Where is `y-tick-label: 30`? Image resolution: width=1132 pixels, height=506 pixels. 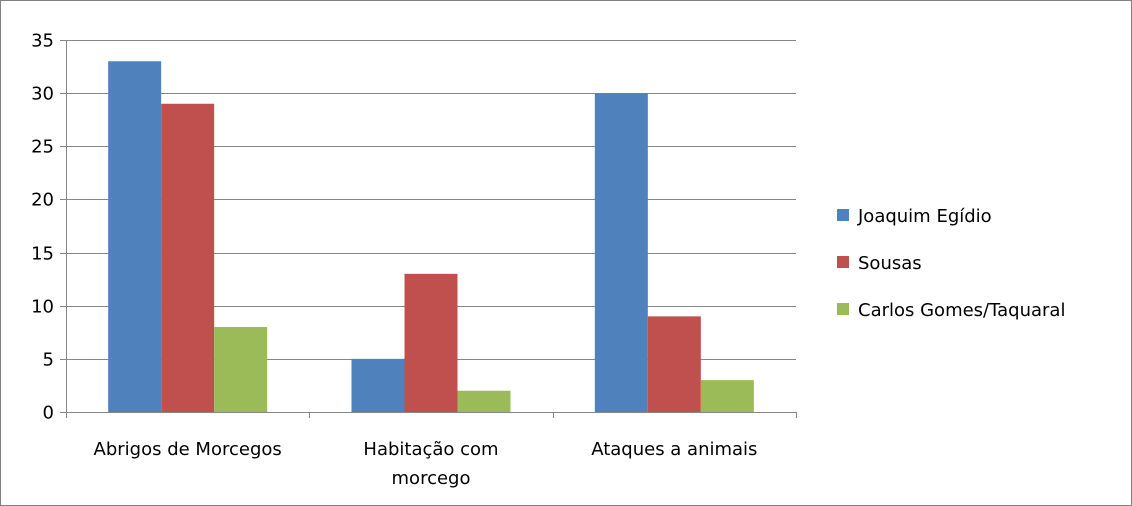
y-tick-label: 30 is located at coordinates (42, 94).